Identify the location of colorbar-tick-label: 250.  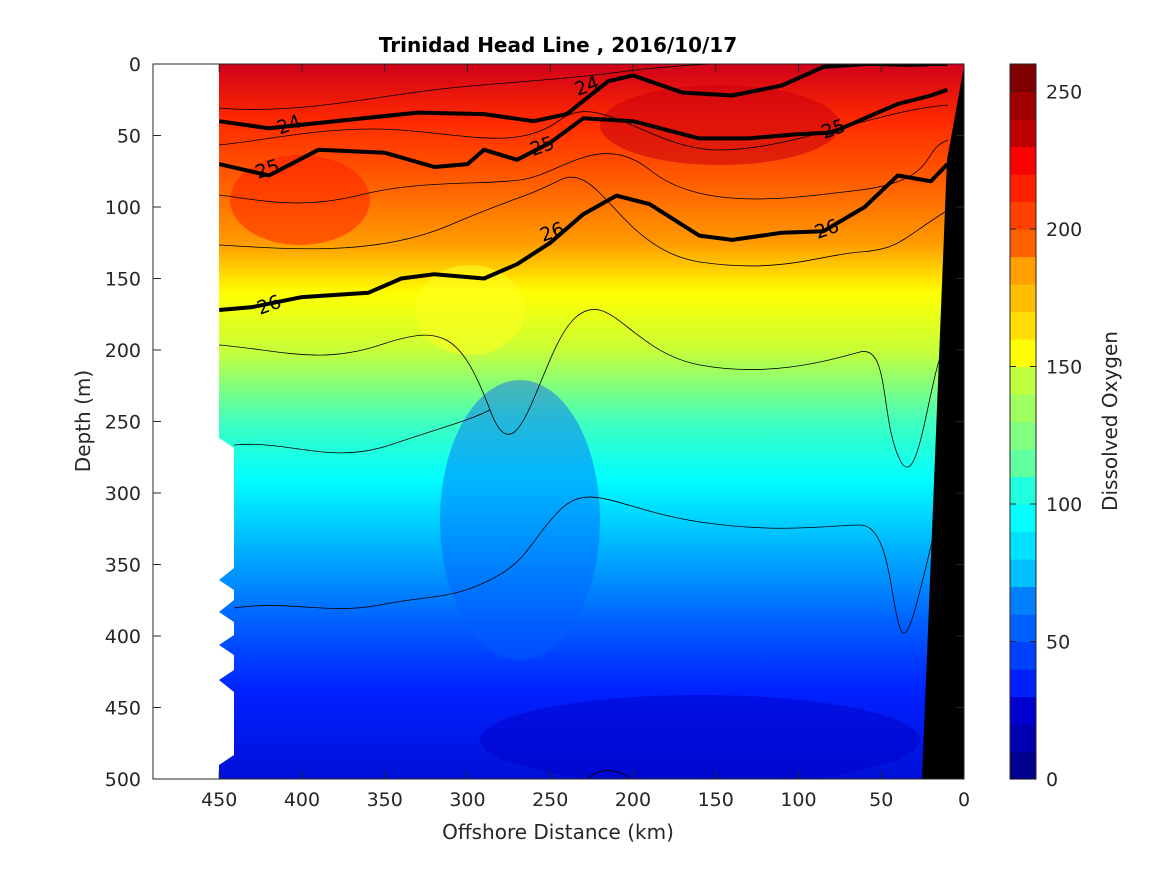
(1064, 93).